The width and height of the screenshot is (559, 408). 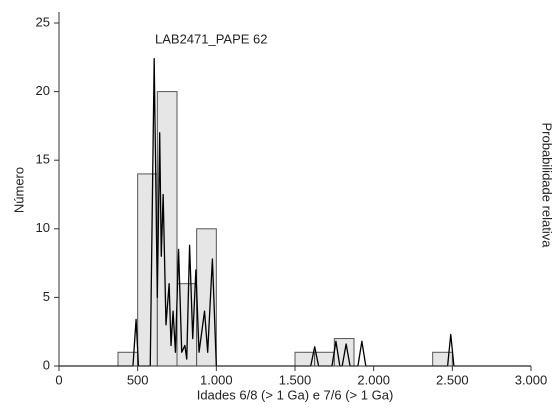 I want to click on x-tick-label: 0, so click(x=58, y=379).